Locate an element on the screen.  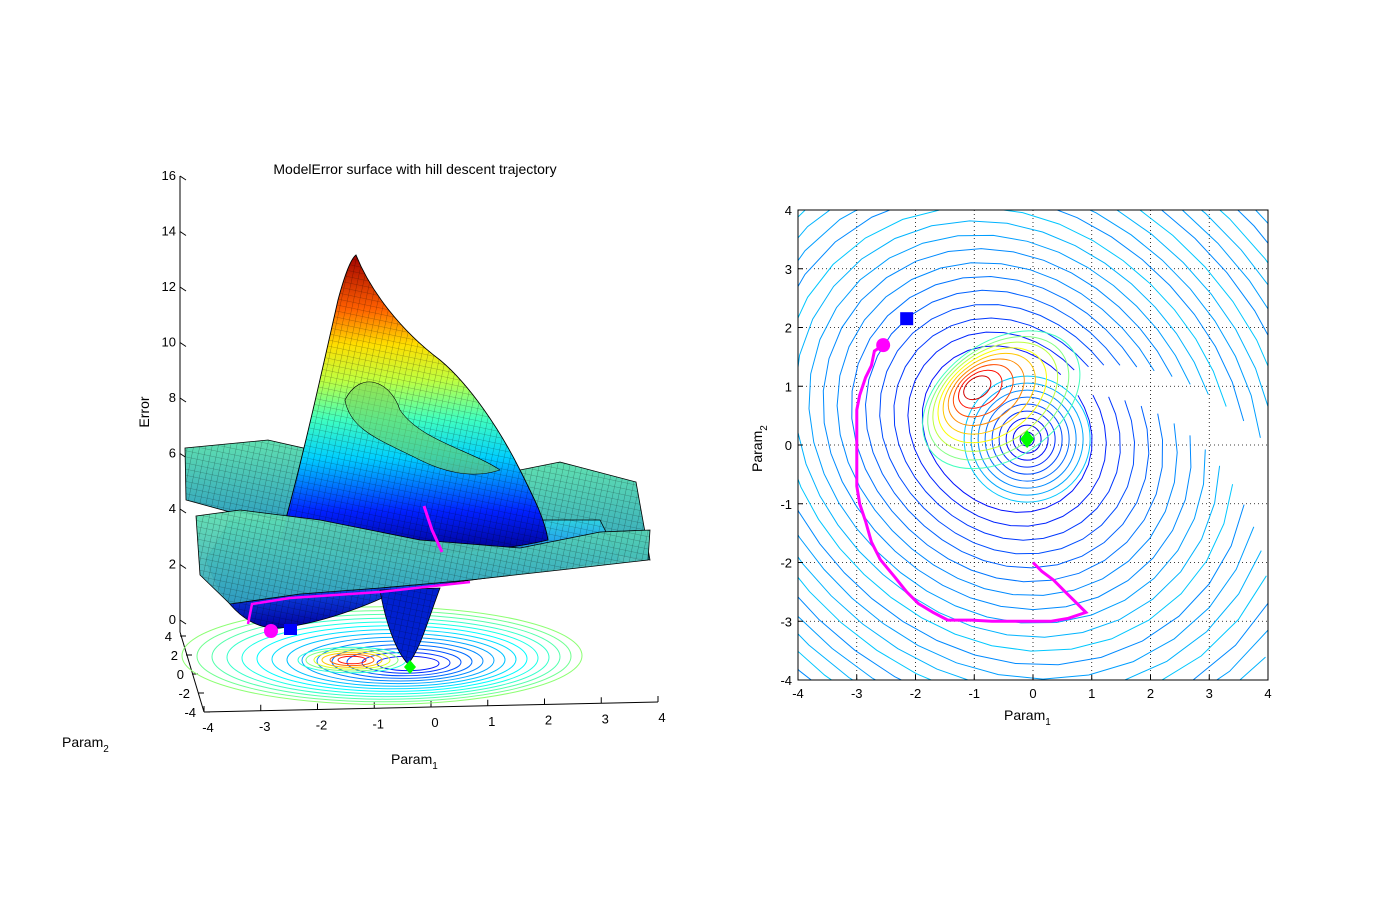
z-tick-label: 12 is located at coordinates (169, 286).